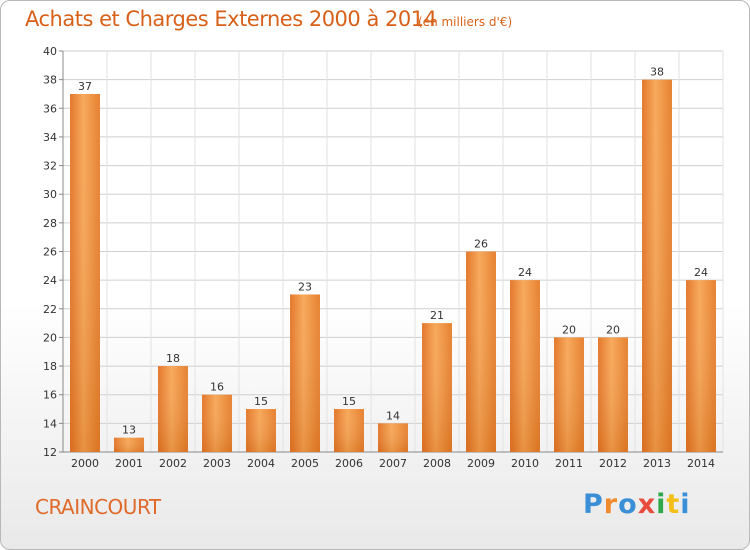 The image size is (750, 550). I want to click on bar-shade-2005, so click(305, 373).